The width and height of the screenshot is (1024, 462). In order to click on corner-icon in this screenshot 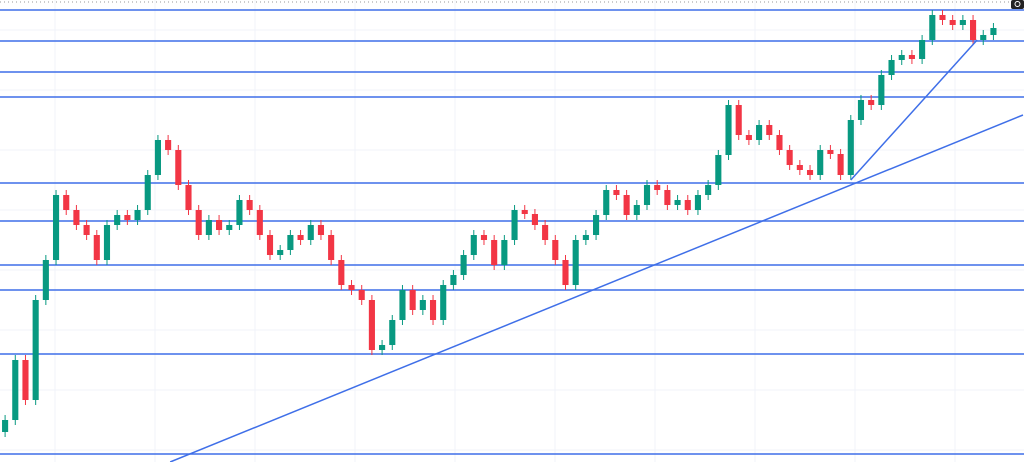, I will do `click(1017, 4)`.